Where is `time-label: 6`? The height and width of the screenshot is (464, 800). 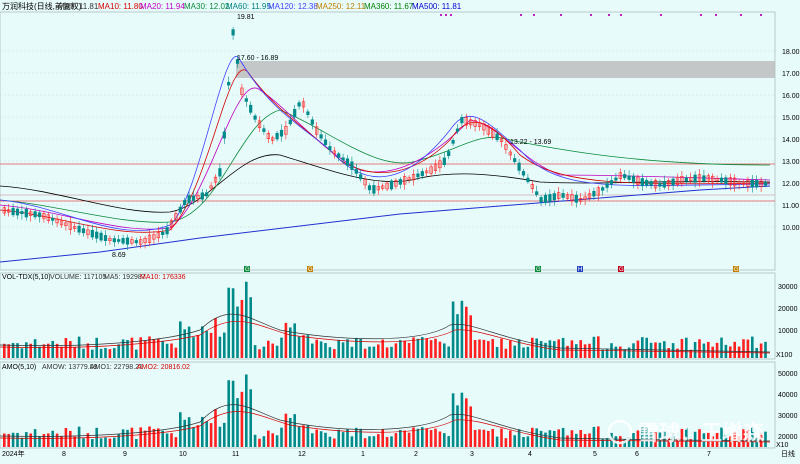
time-label: 6 is located at coordinates (637, 454).